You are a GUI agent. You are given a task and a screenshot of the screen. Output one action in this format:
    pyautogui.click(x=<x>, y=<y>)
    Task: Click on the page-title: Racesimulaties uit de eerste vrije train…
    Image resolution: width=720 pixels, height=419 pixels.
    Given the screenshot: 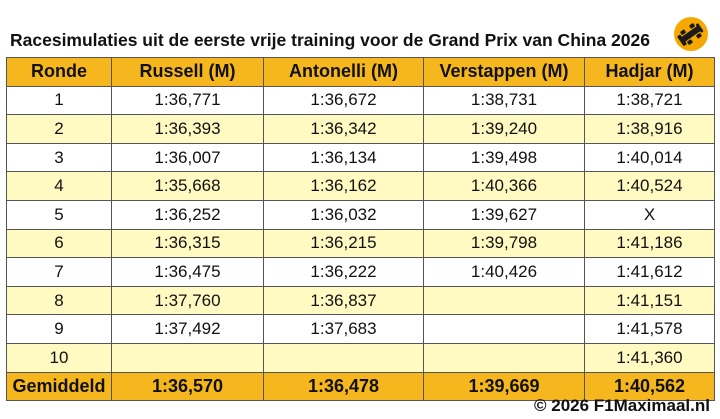 What is the action you would take?
    pyautogui.click(x=330, y=40)
    